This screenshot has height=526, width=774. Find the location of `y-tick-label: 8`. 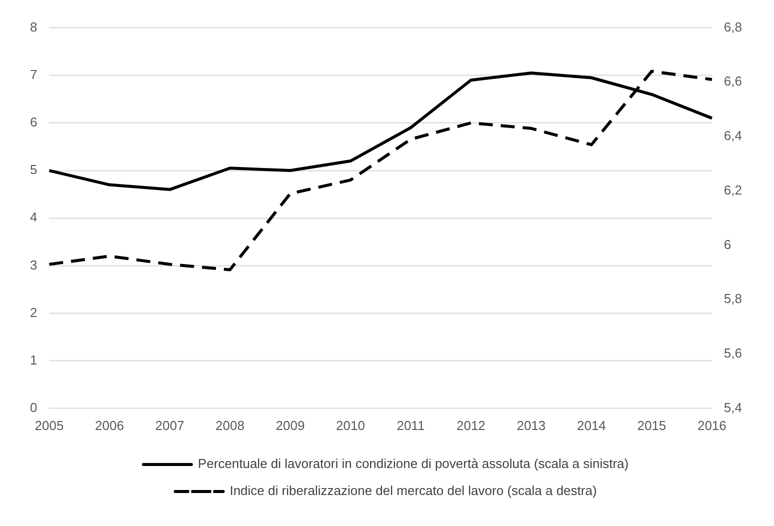

y-tick-label: 8 is located at coordinates (34, 26).